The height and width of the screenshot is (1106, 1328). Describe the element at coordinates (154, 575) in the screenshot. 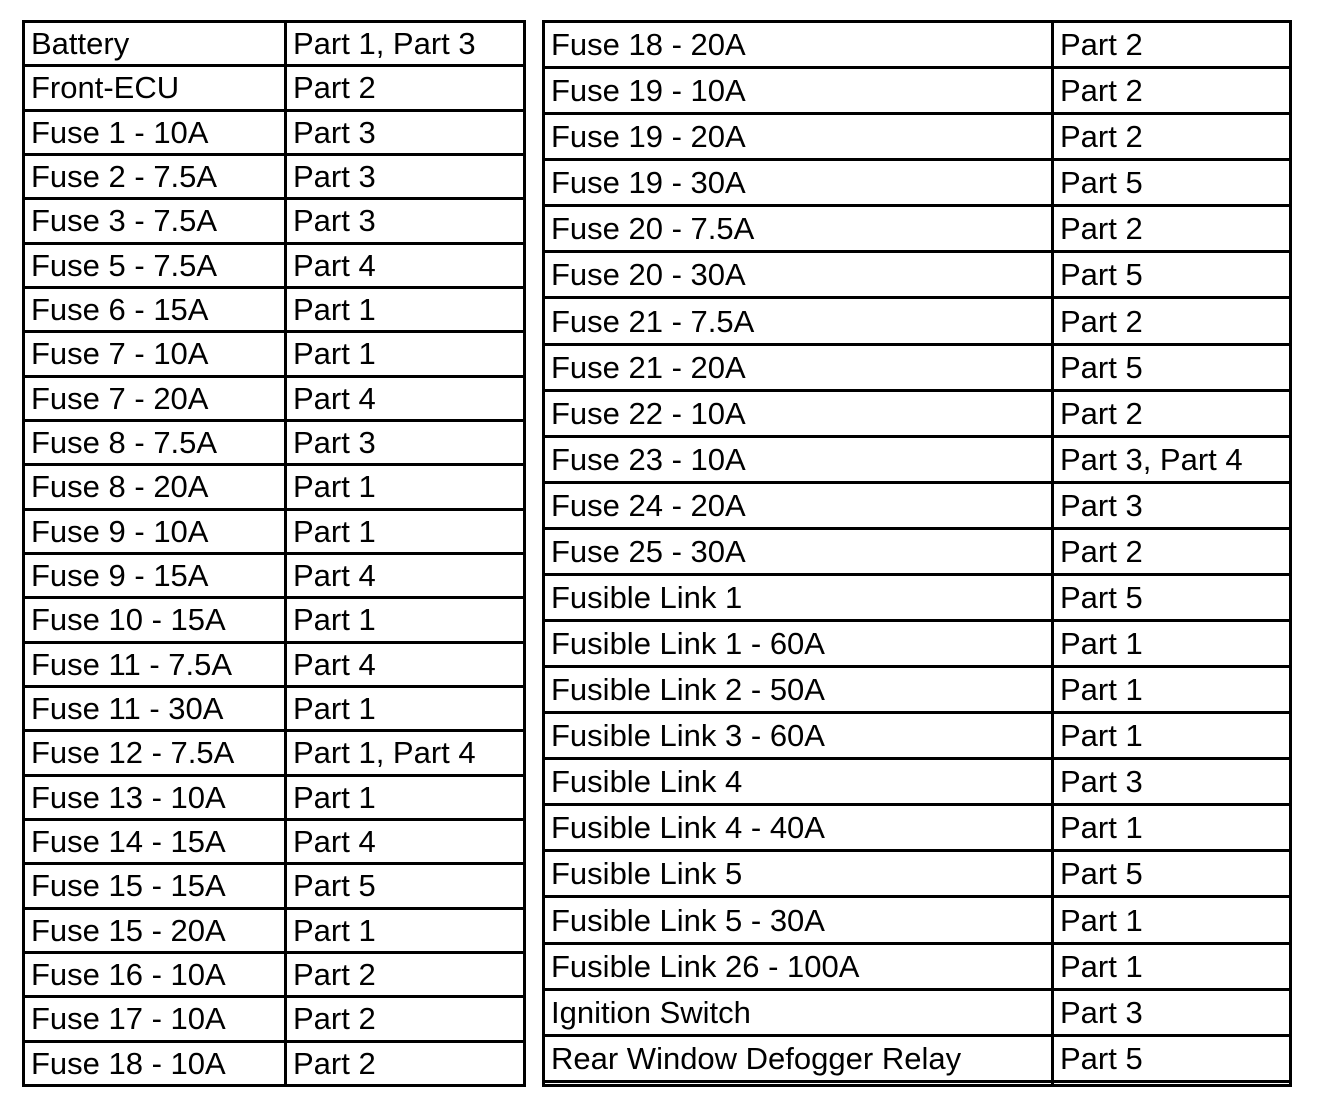

I see `component-cell: Fuse 9 - 15A` at that location.